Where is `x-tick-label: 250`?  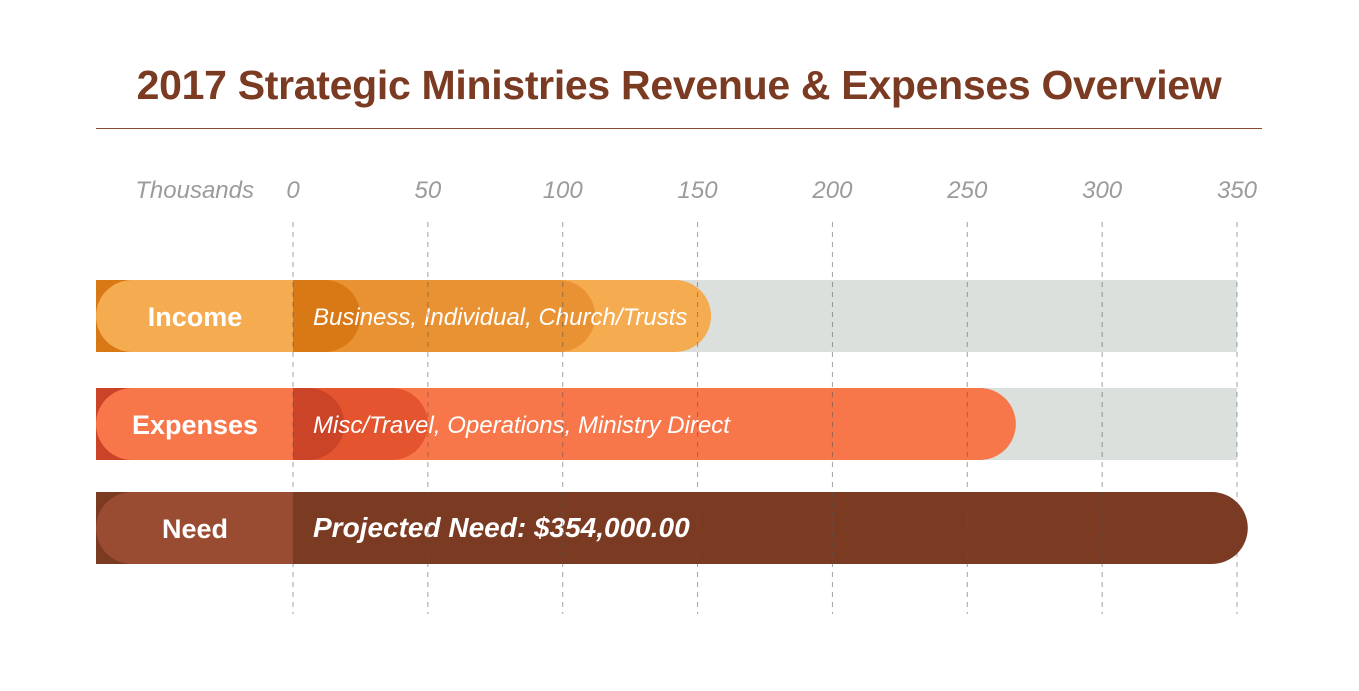 x-tick-label: 250 is located at coordinates (967, 190).